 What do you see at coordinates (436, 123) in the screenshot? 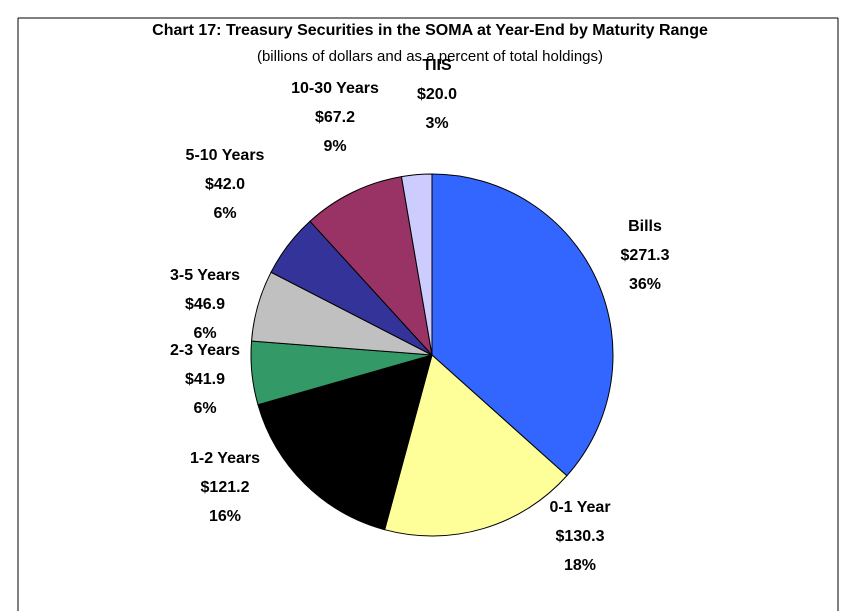
I see `percent-label: 3%` at bounding box center [436, 123].